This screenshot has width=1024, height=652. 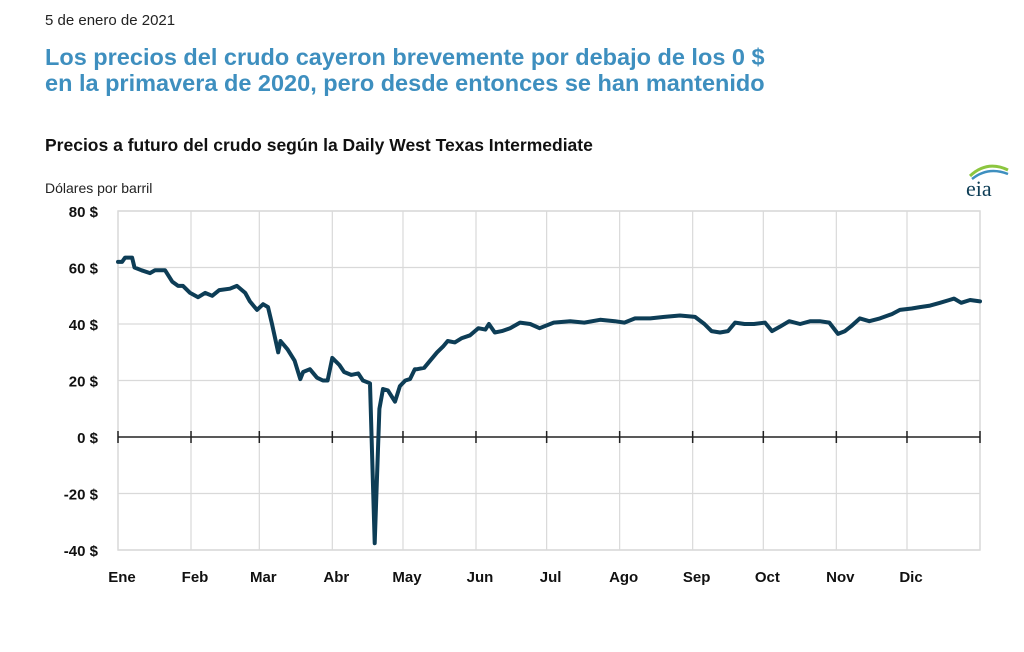 I want to click on publication-date: 5 de enero de 2021, so click(x=110, y=20).